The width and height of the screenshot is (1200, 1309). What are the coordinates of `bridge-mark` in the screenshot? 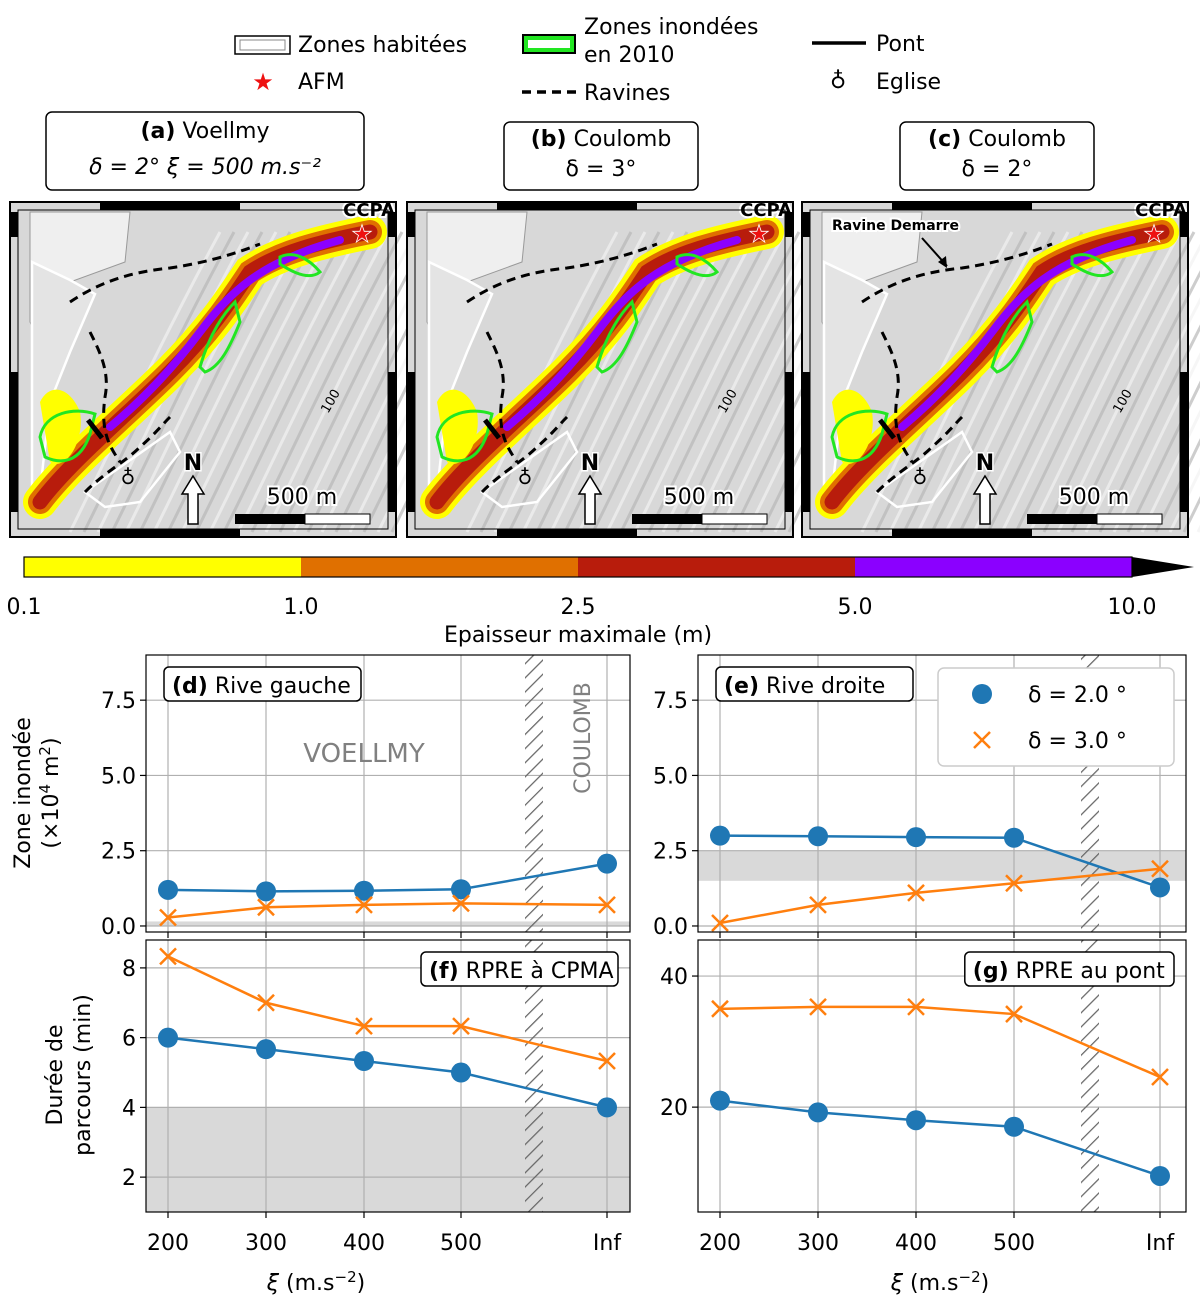 It's located at (887, 429).